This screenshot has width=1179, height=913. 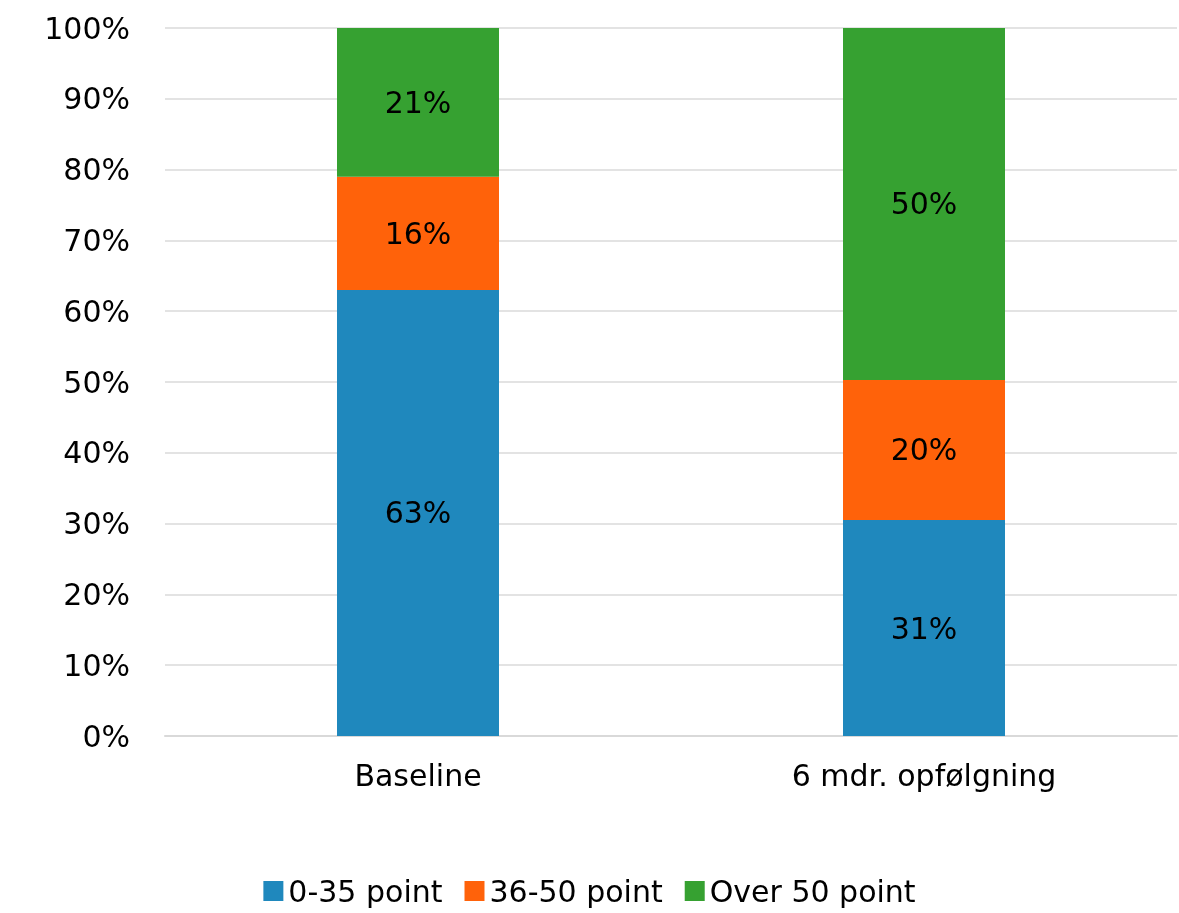 I want to click on data-label: 16%, so click(x=418, y=233).